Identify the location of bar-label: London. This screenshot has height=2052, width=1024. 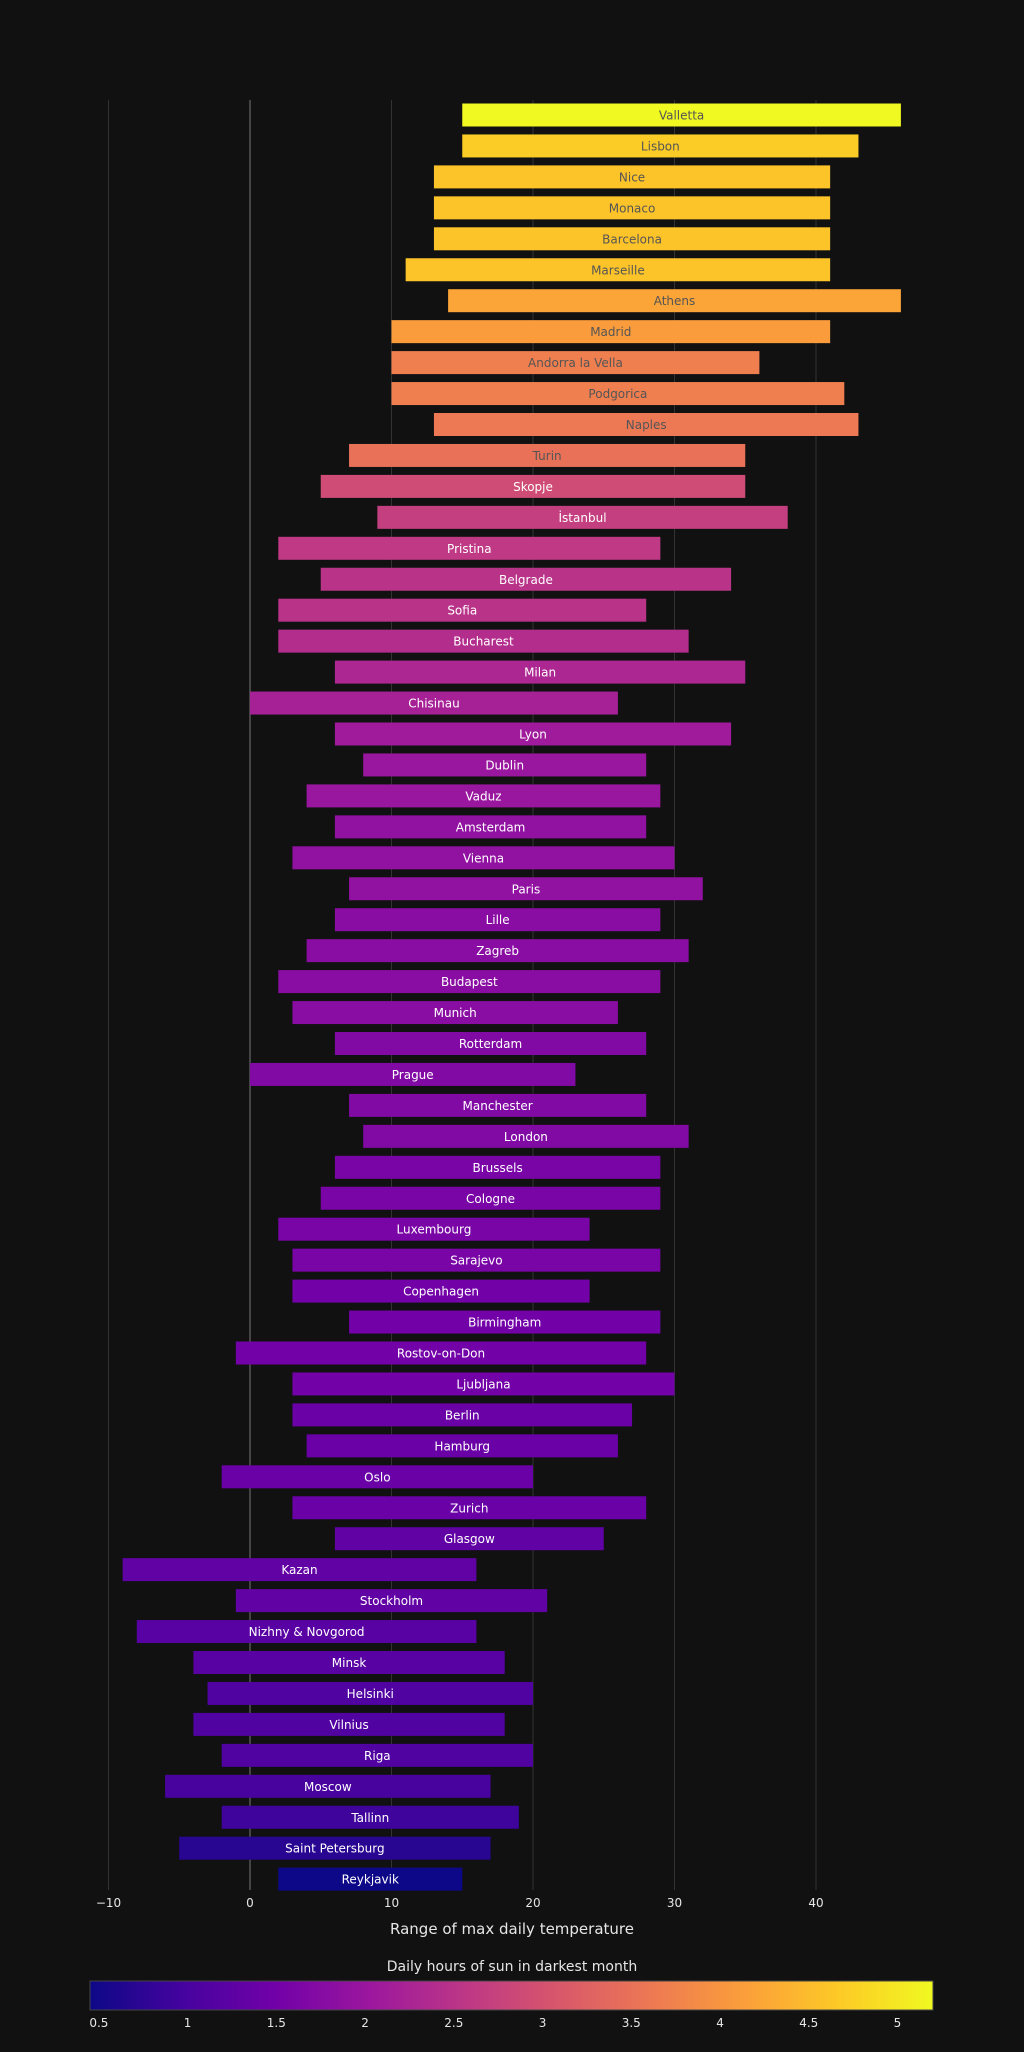
(526, 1137).